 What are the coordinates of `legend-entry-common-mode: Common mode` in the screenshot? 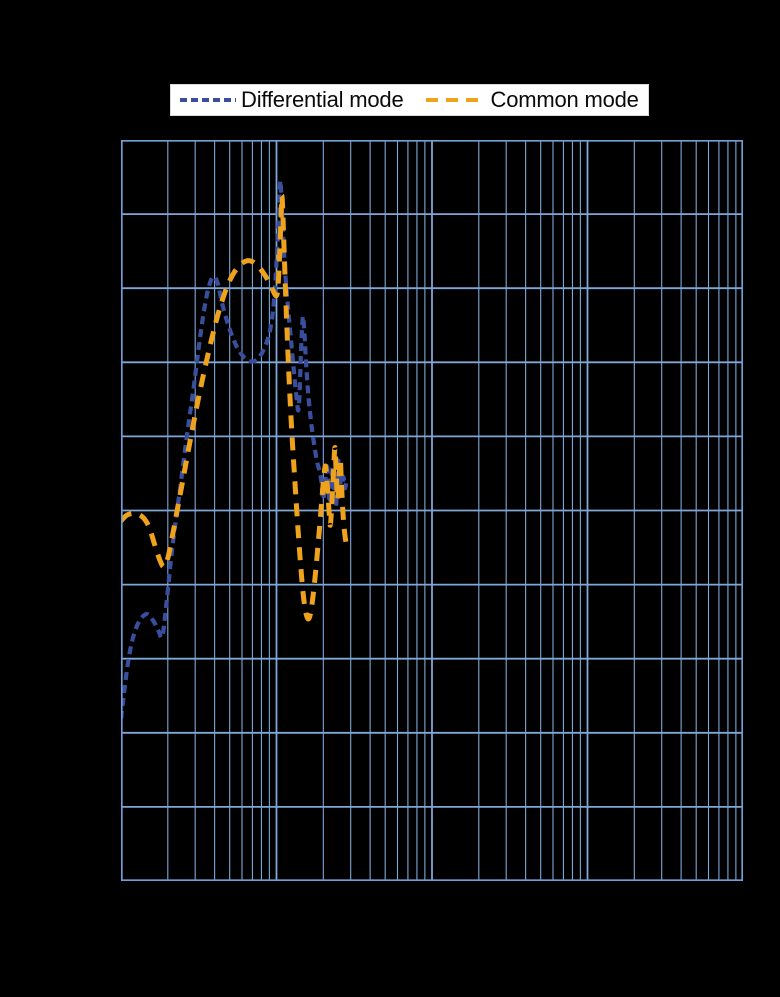 It's located at (532, 100).